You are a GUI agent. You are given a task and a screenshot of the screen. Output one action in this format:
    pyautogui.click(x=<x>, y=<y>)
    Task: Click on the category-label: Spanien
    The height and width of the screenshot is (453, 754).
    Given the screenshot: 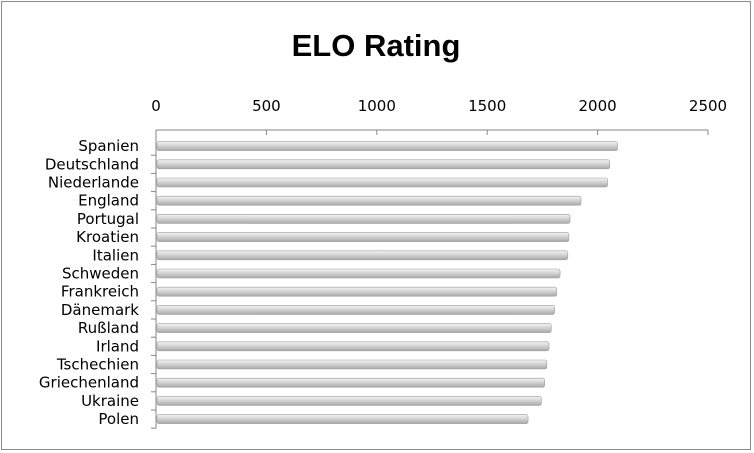 What is the action you would take?
    pyautogui.click(x=108, y=146)
    